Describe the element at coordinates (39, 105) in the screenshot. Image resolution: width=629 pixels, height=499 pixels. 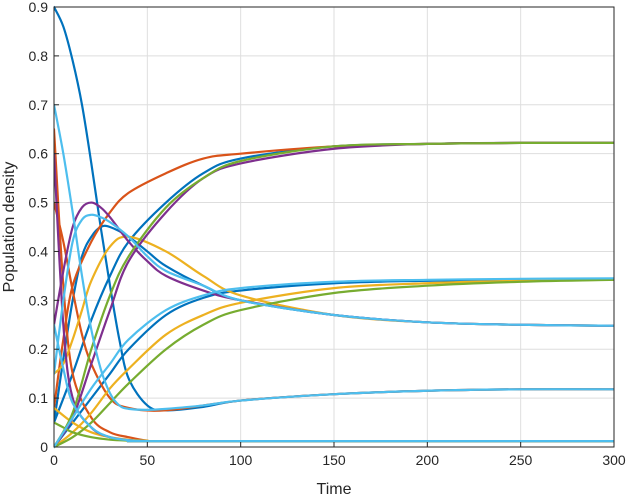
I see `y-tick-label: 0.7` at that location.